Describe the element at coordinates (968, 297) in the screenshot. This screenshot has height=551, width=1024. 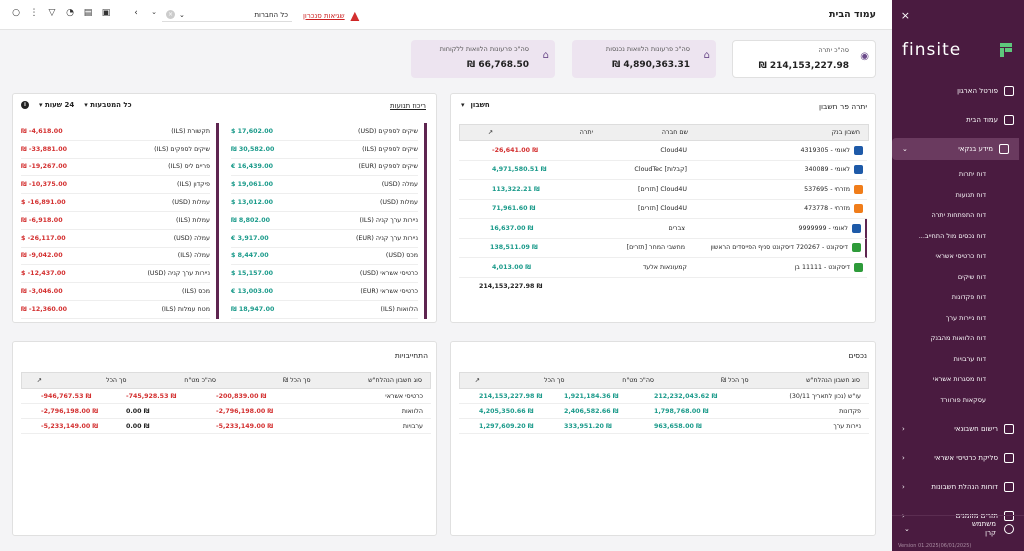
I see `sidebar-subitem: דוח פקדונות` at that location.